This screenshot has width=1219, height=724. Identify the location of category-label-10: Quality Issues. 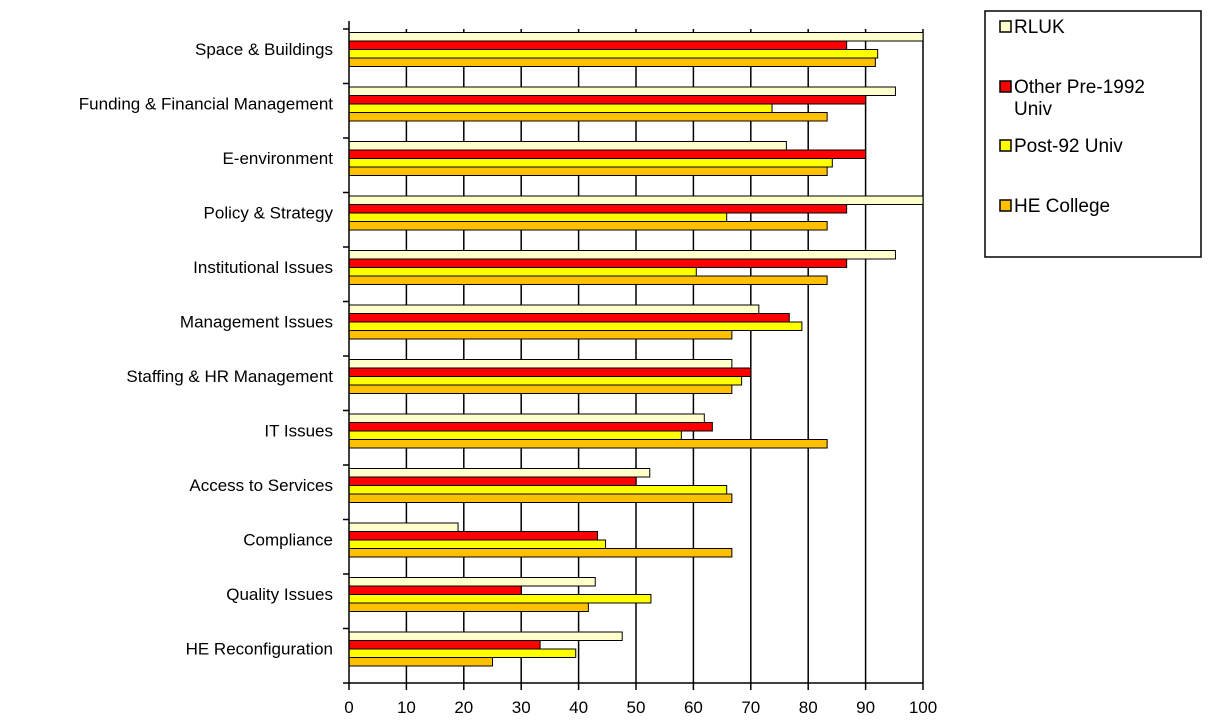
(279, 594).